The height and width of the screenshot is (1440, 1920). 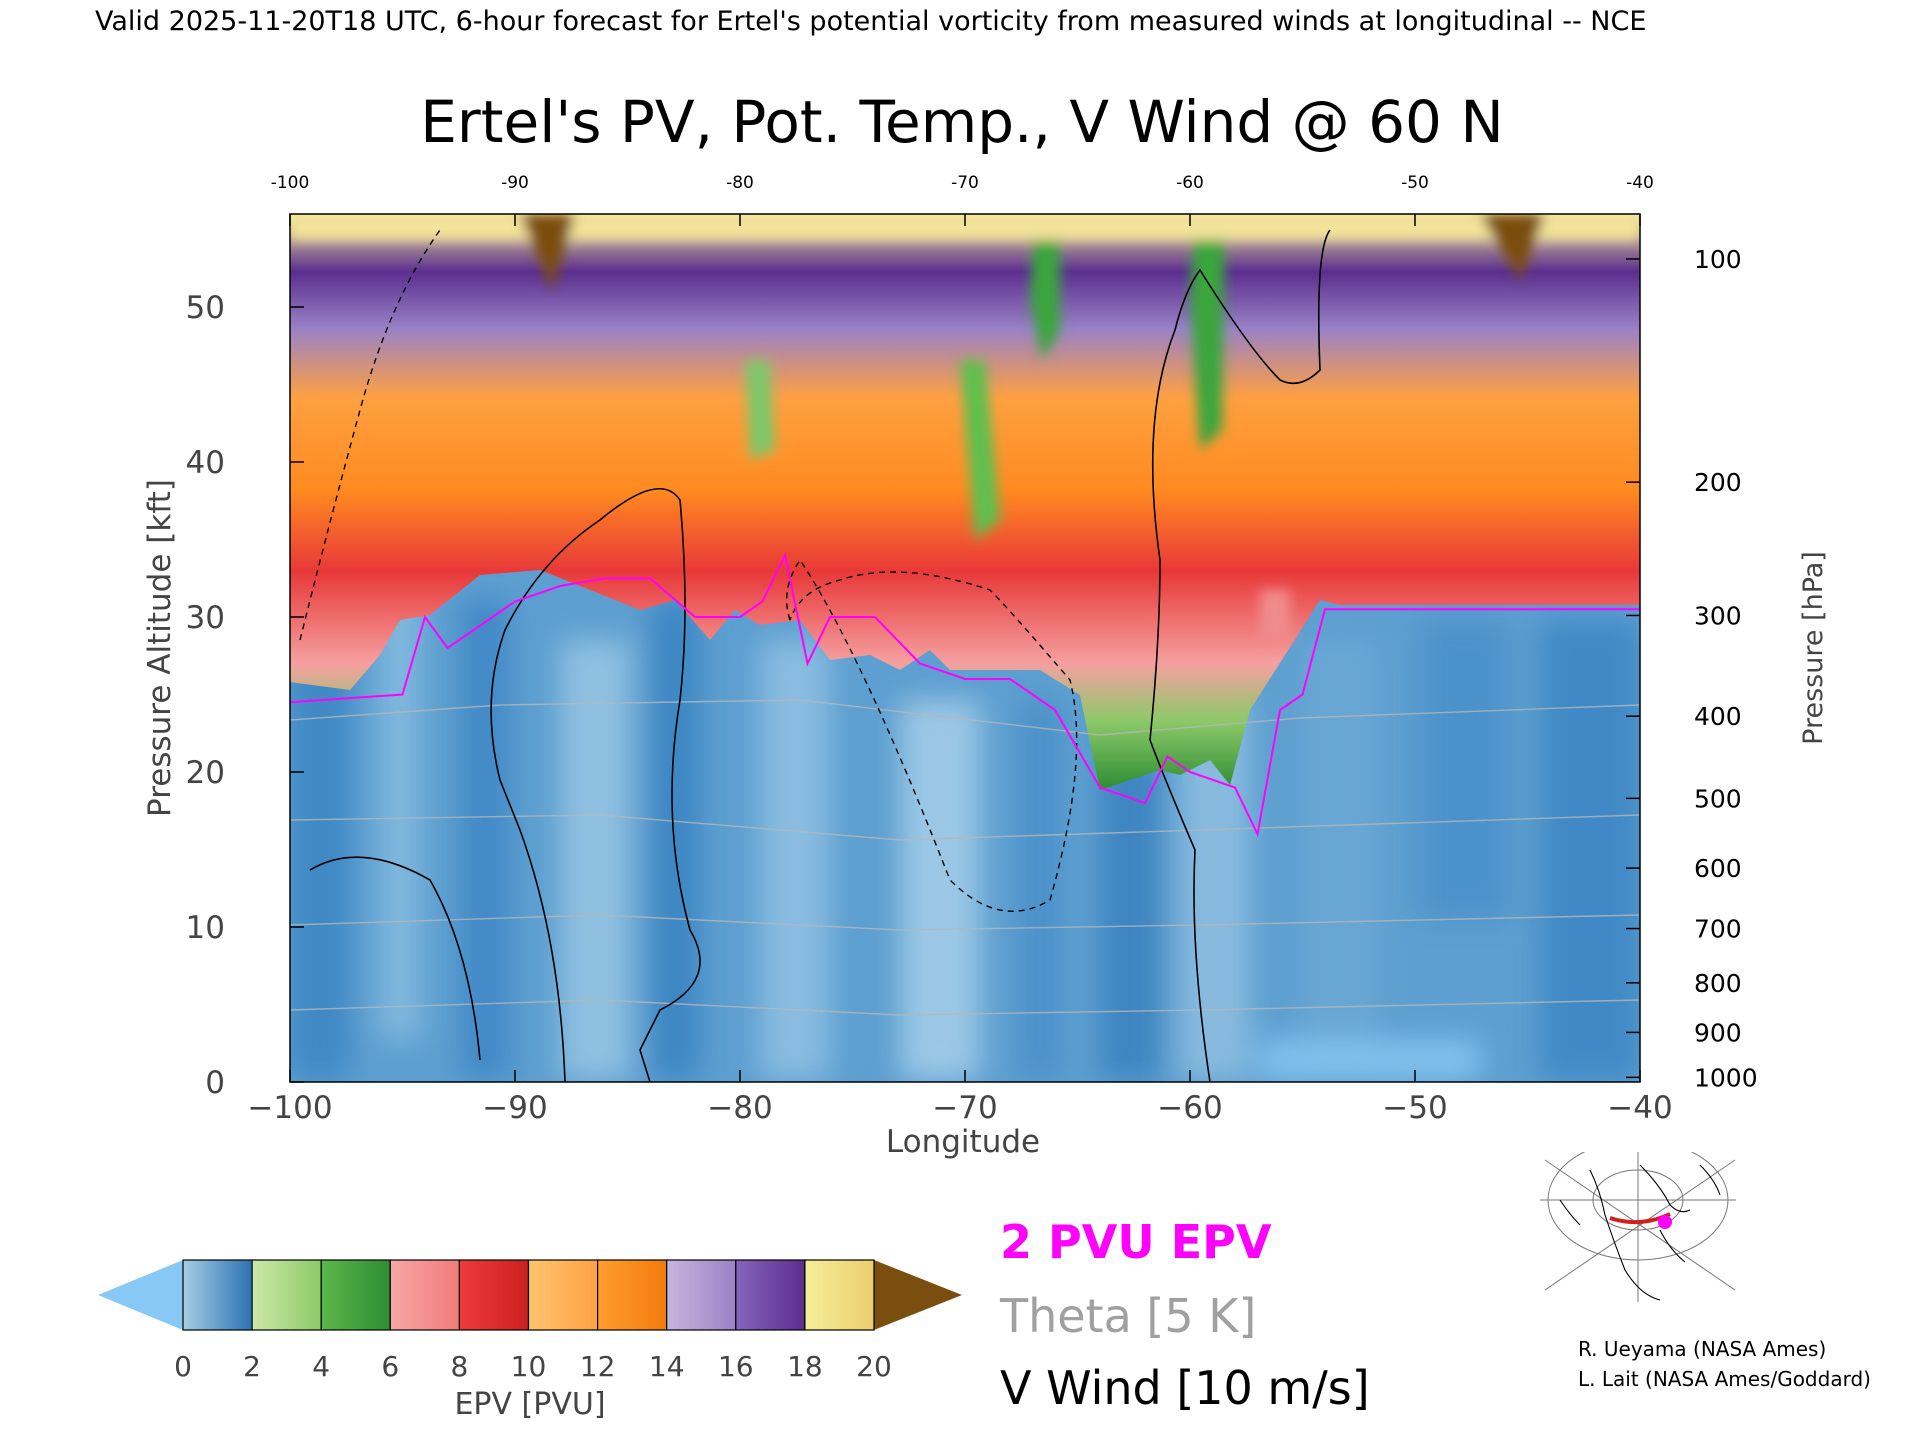 What do you see at coordinates (1136, 1242) in the screenshot?
I see `legend-pv: 2 PVU EPV` at bounding box center [1136, 1242].